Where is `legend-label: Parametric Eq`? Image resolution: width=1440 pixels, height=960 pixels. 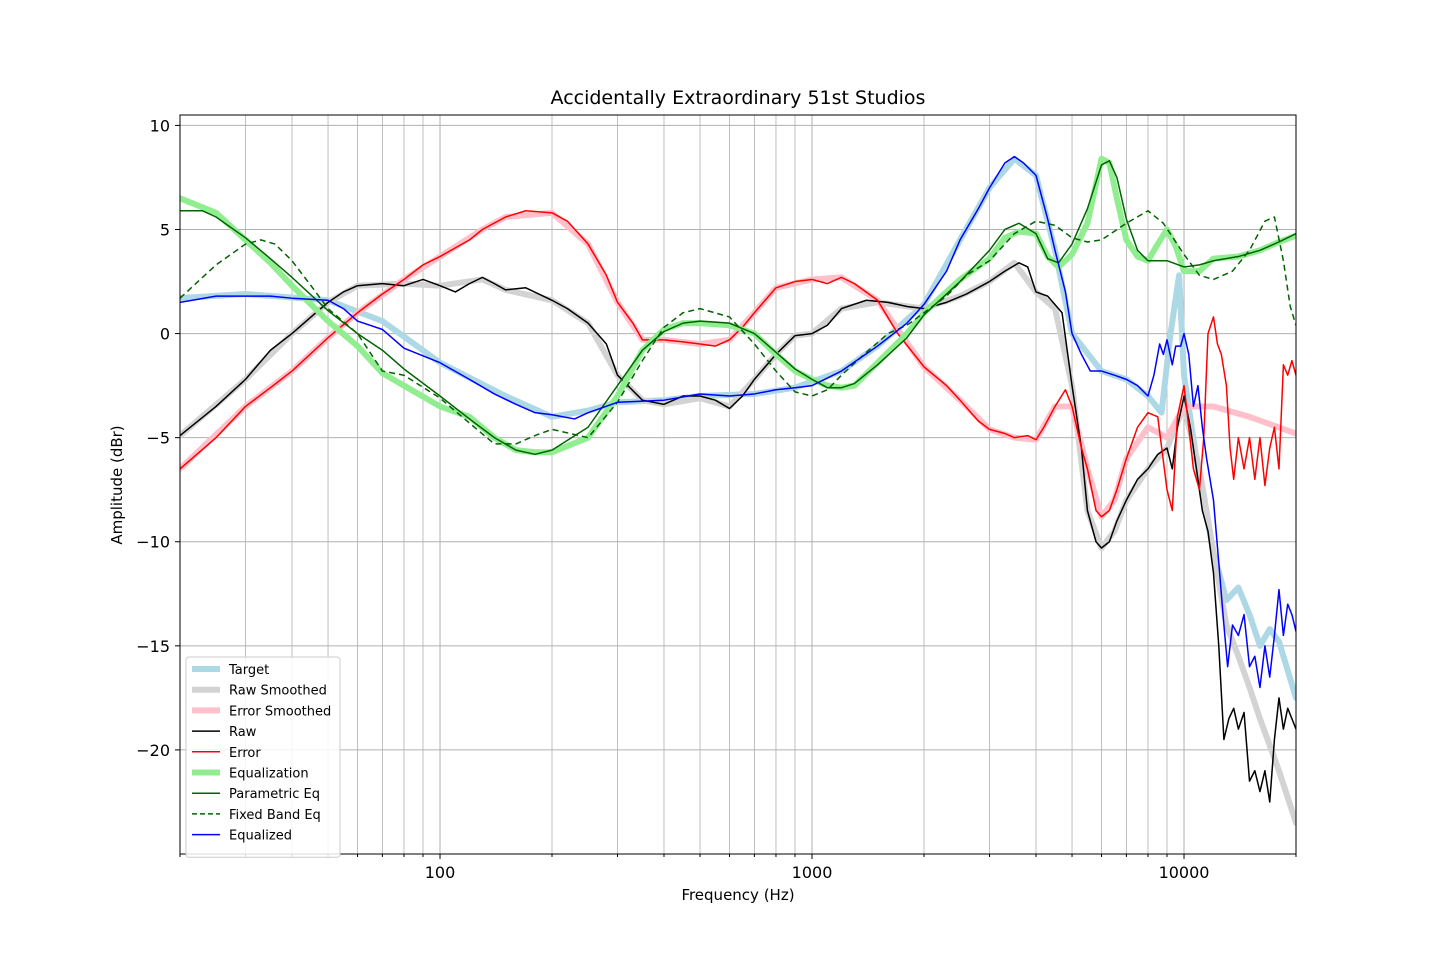
legend-label: Parametric Eq is located at coordinates (274, 794).